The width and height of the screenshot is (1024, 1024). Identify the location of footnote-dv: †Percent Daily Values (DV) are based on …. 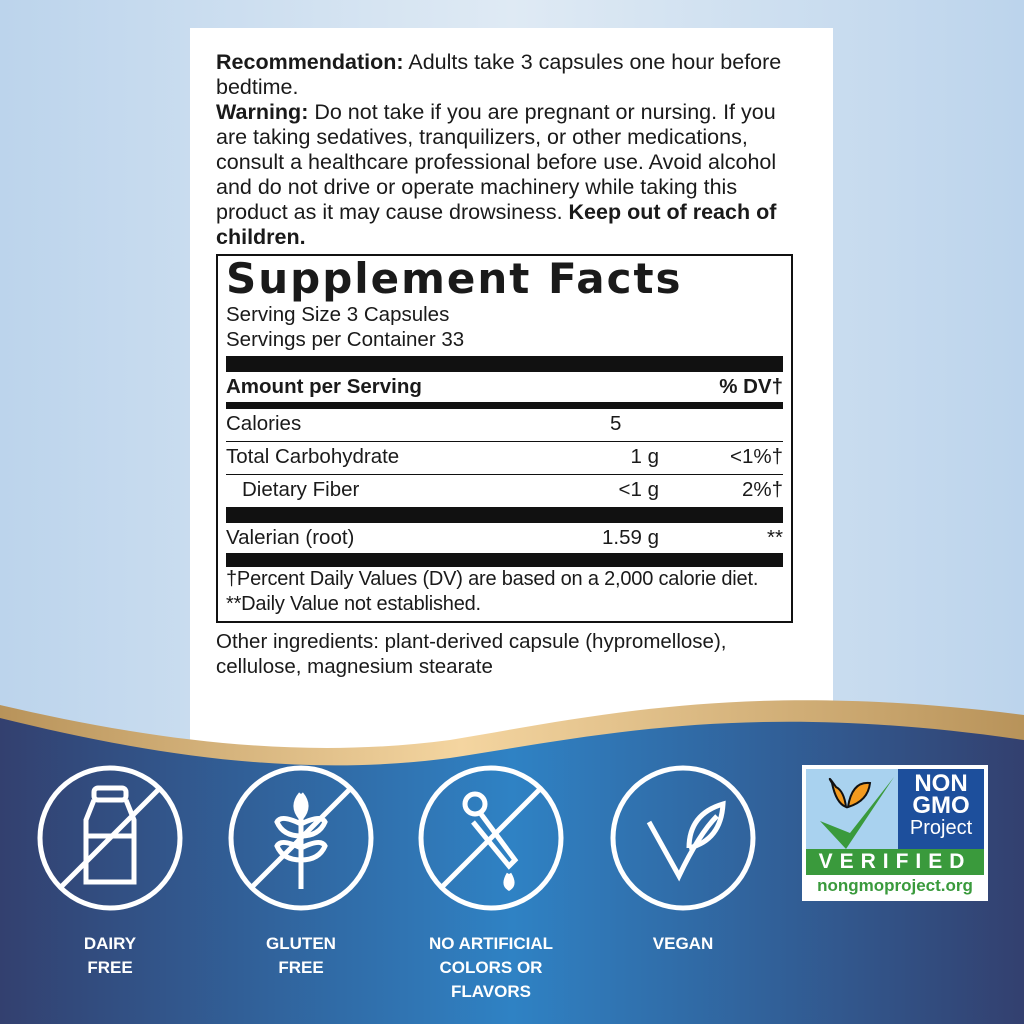
(492, 579).